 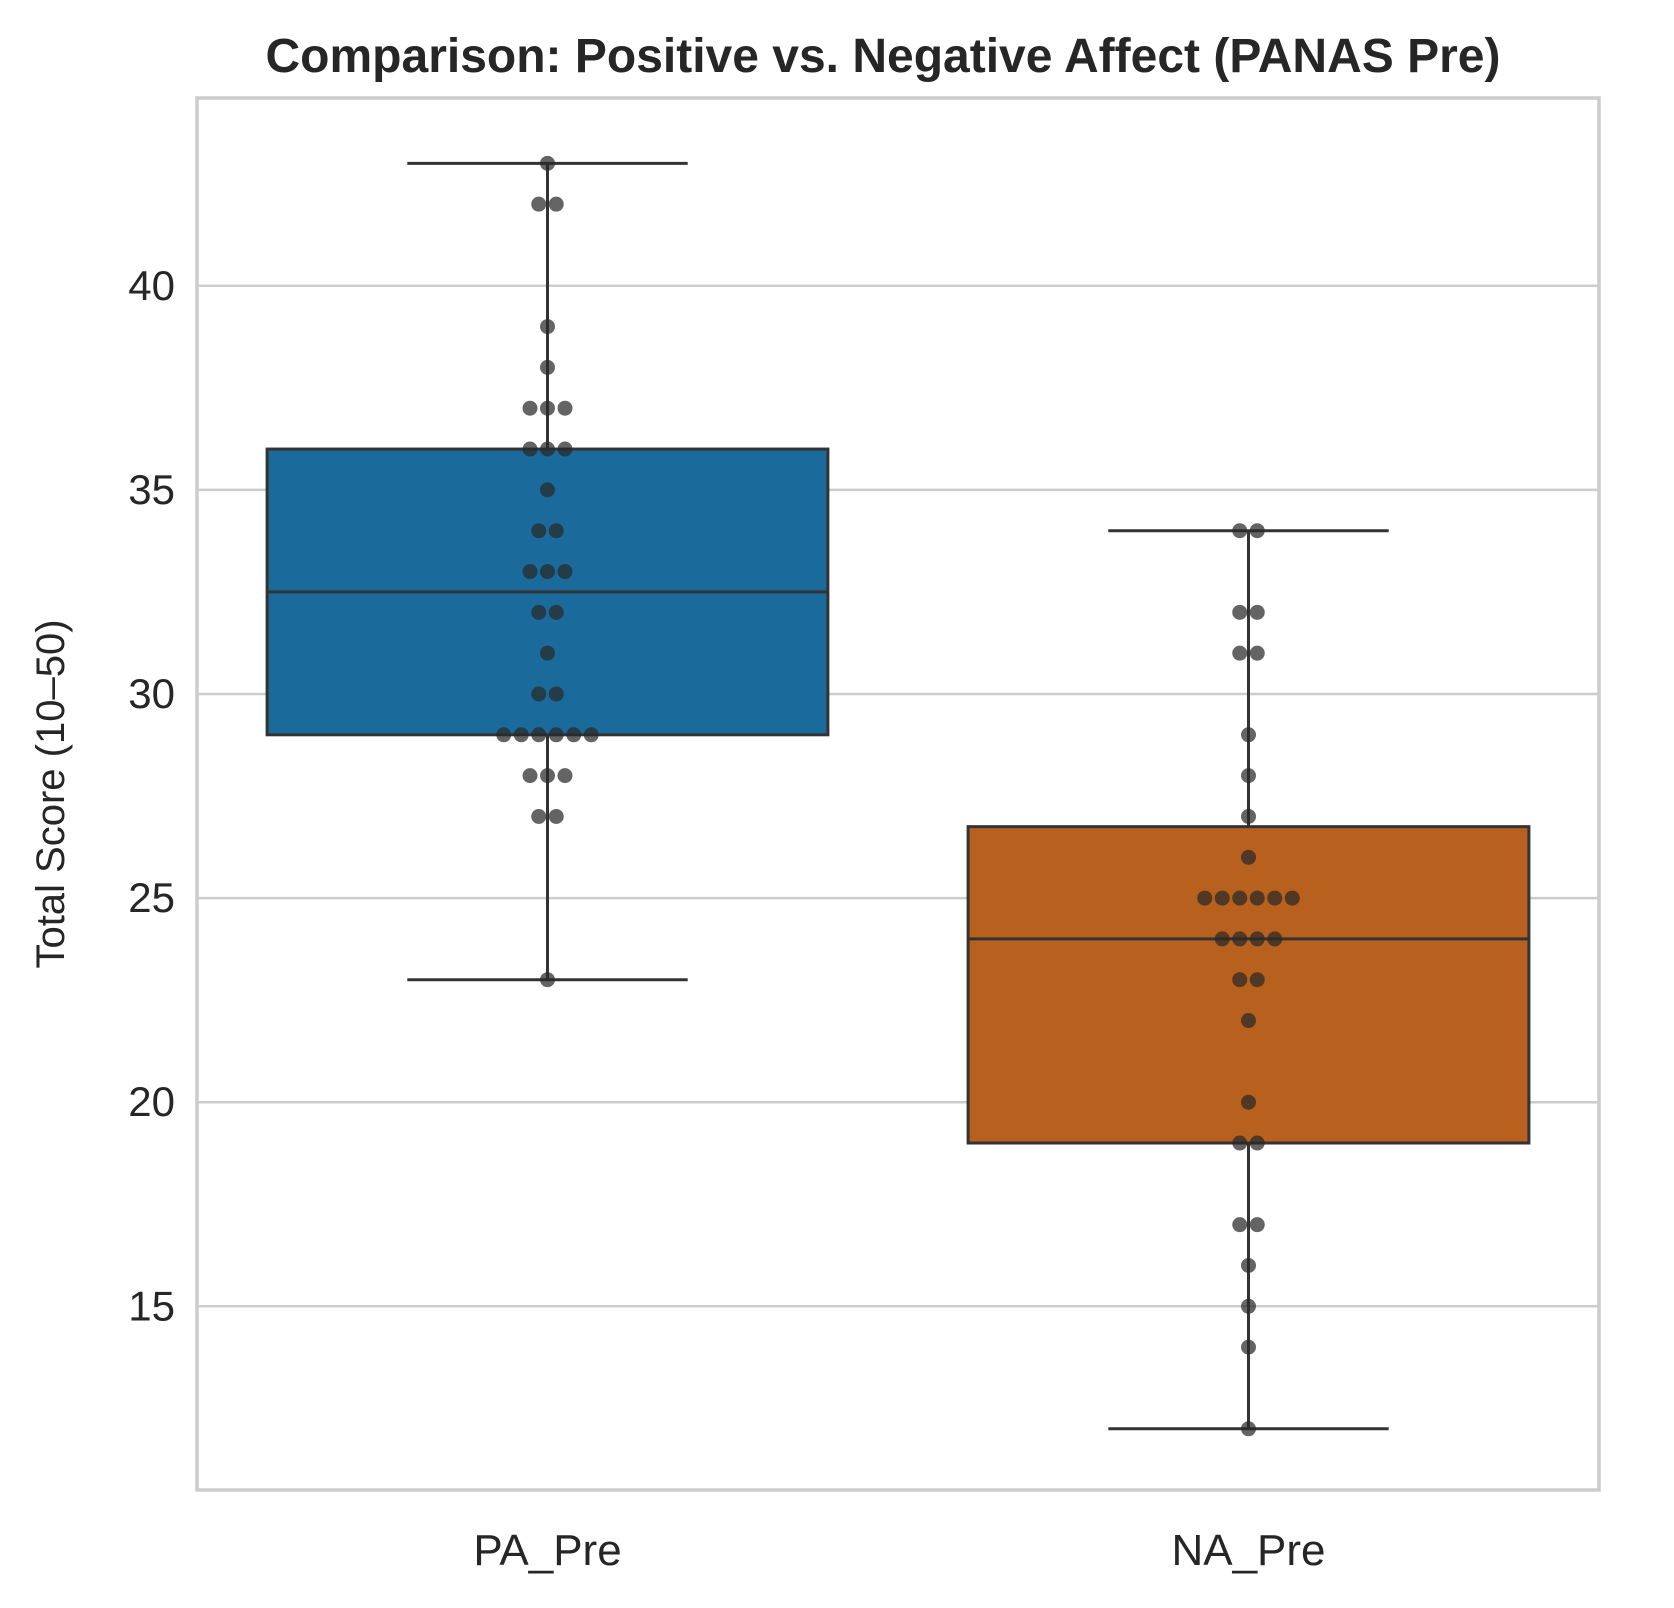 I want to click on x-tick-label: NA_Pre, so click(x=1248, y=1550).